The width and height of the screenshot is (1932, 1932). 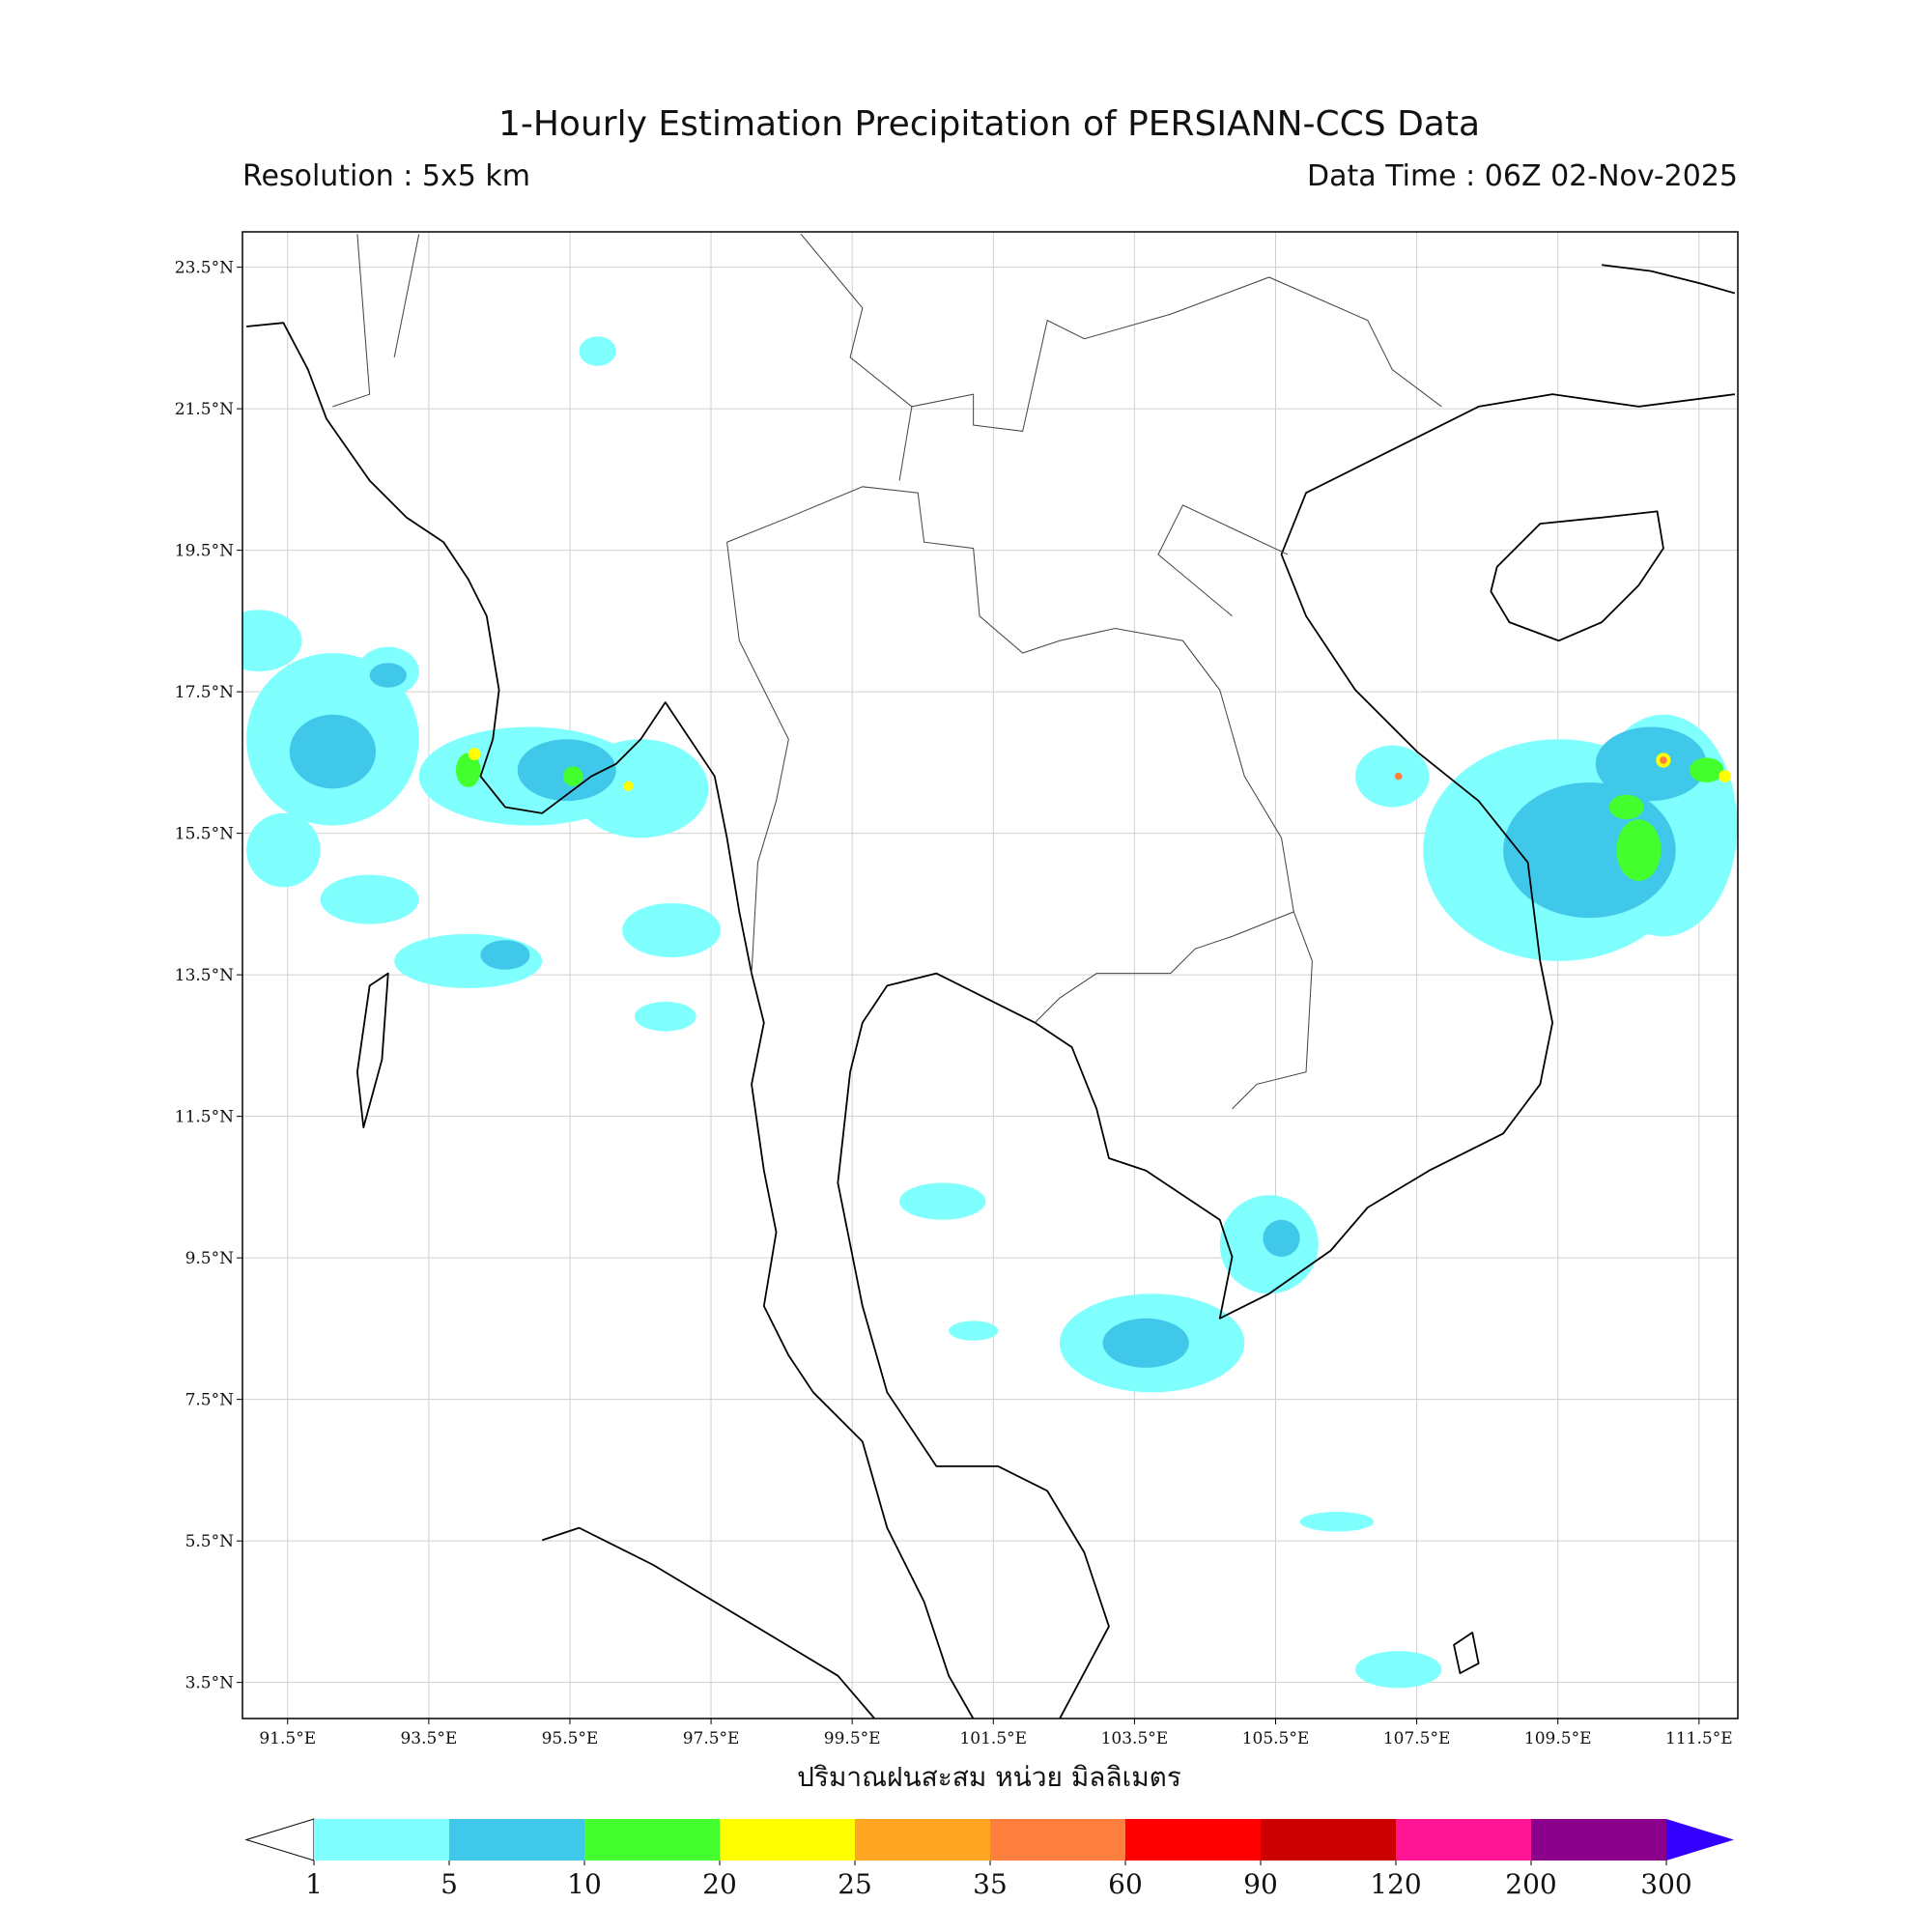 I want to click on colorbar-label: 200, so click(x=1530, y=1884).